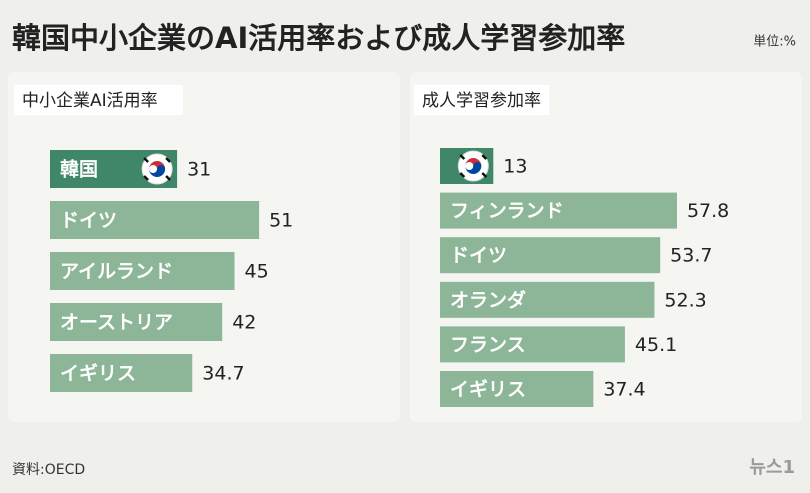 Image resolution: width=810 pixels, height=493 pixels. Describe the element at coordinates (223, 374) in the screenshot. I see `value-label: 34.7` at that location.